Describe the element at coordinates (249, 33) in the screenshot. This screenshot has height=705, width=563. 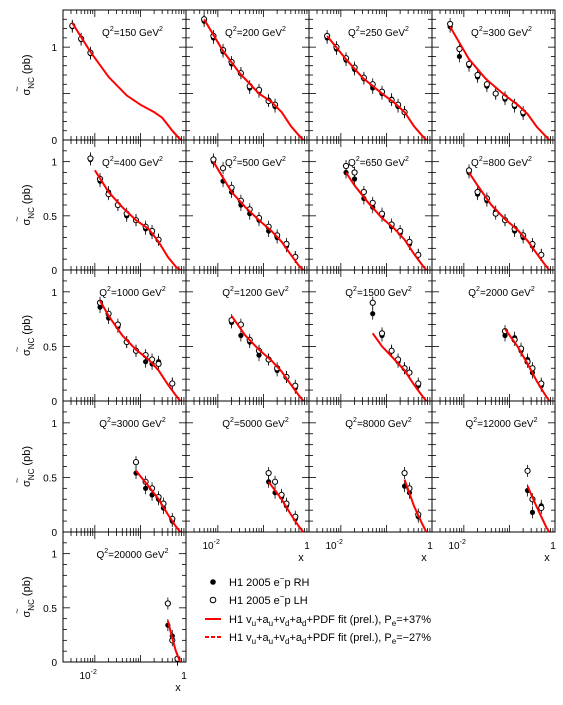
I see `q2-value: =200` at that location.